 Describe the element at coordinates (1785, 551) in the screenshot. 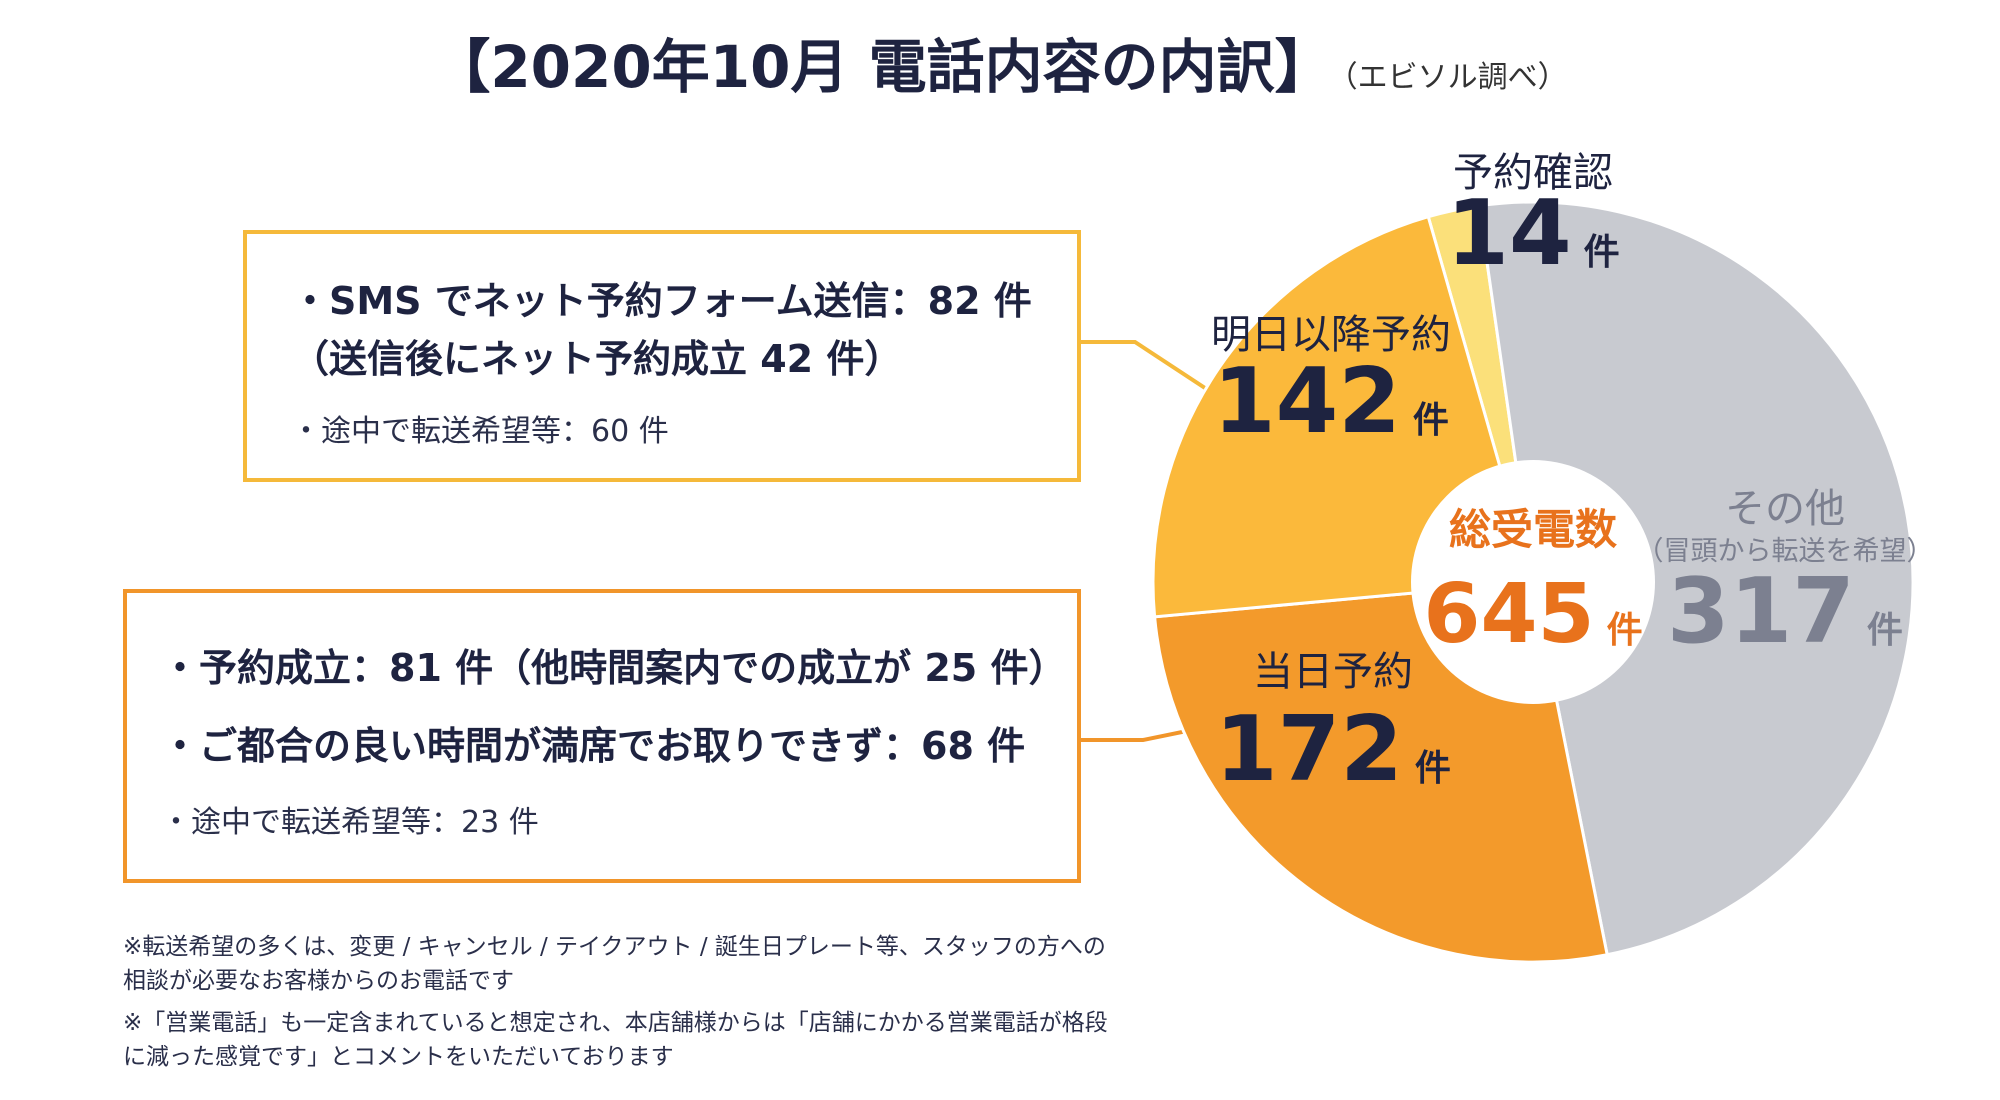

I see `slice-sublabel-1: （冒頭から転送を希望）` at that location.